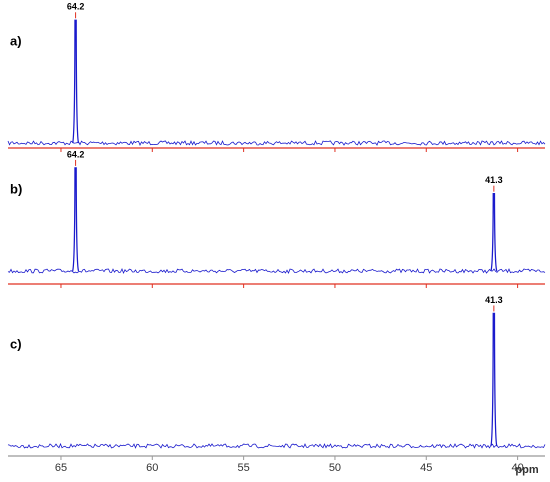 This screenshot has width=550, height=482. What do you see at coordinates (16, 40) in the screenshot?
I see `panel-label: a)` at bounding box center [16, 40].